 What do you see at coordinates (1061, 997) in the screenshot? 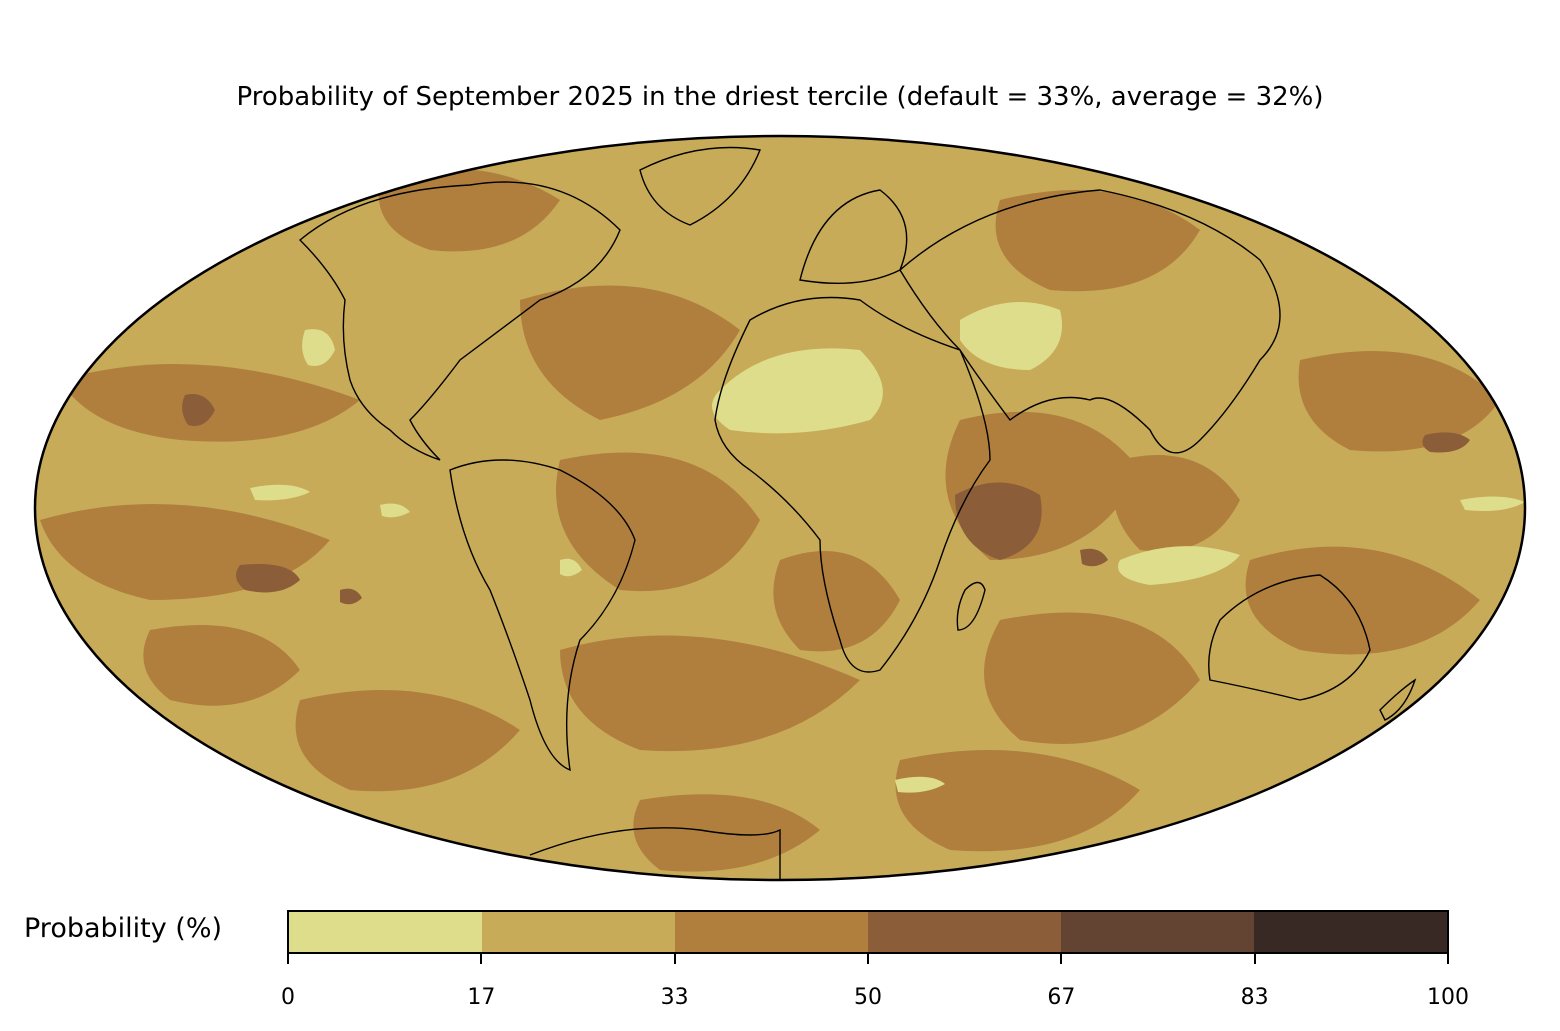
I see `colorbar-tick-label: 67` at bounding box center [1061, 997].